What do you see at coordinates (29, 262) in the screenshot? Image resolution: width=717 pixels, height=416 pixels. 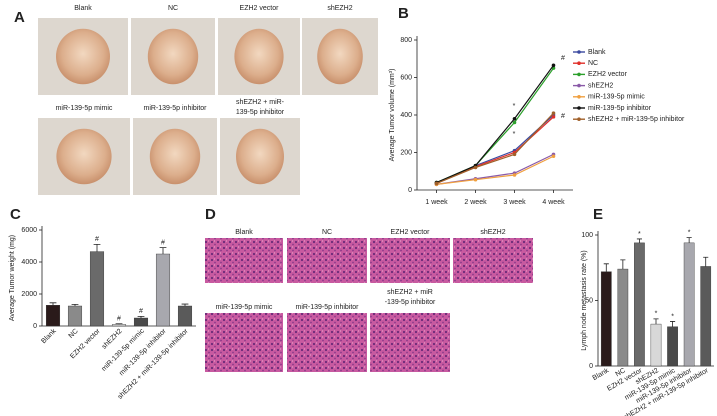 I see `y-tick-label: 4000` at bounding box center [29, 262].